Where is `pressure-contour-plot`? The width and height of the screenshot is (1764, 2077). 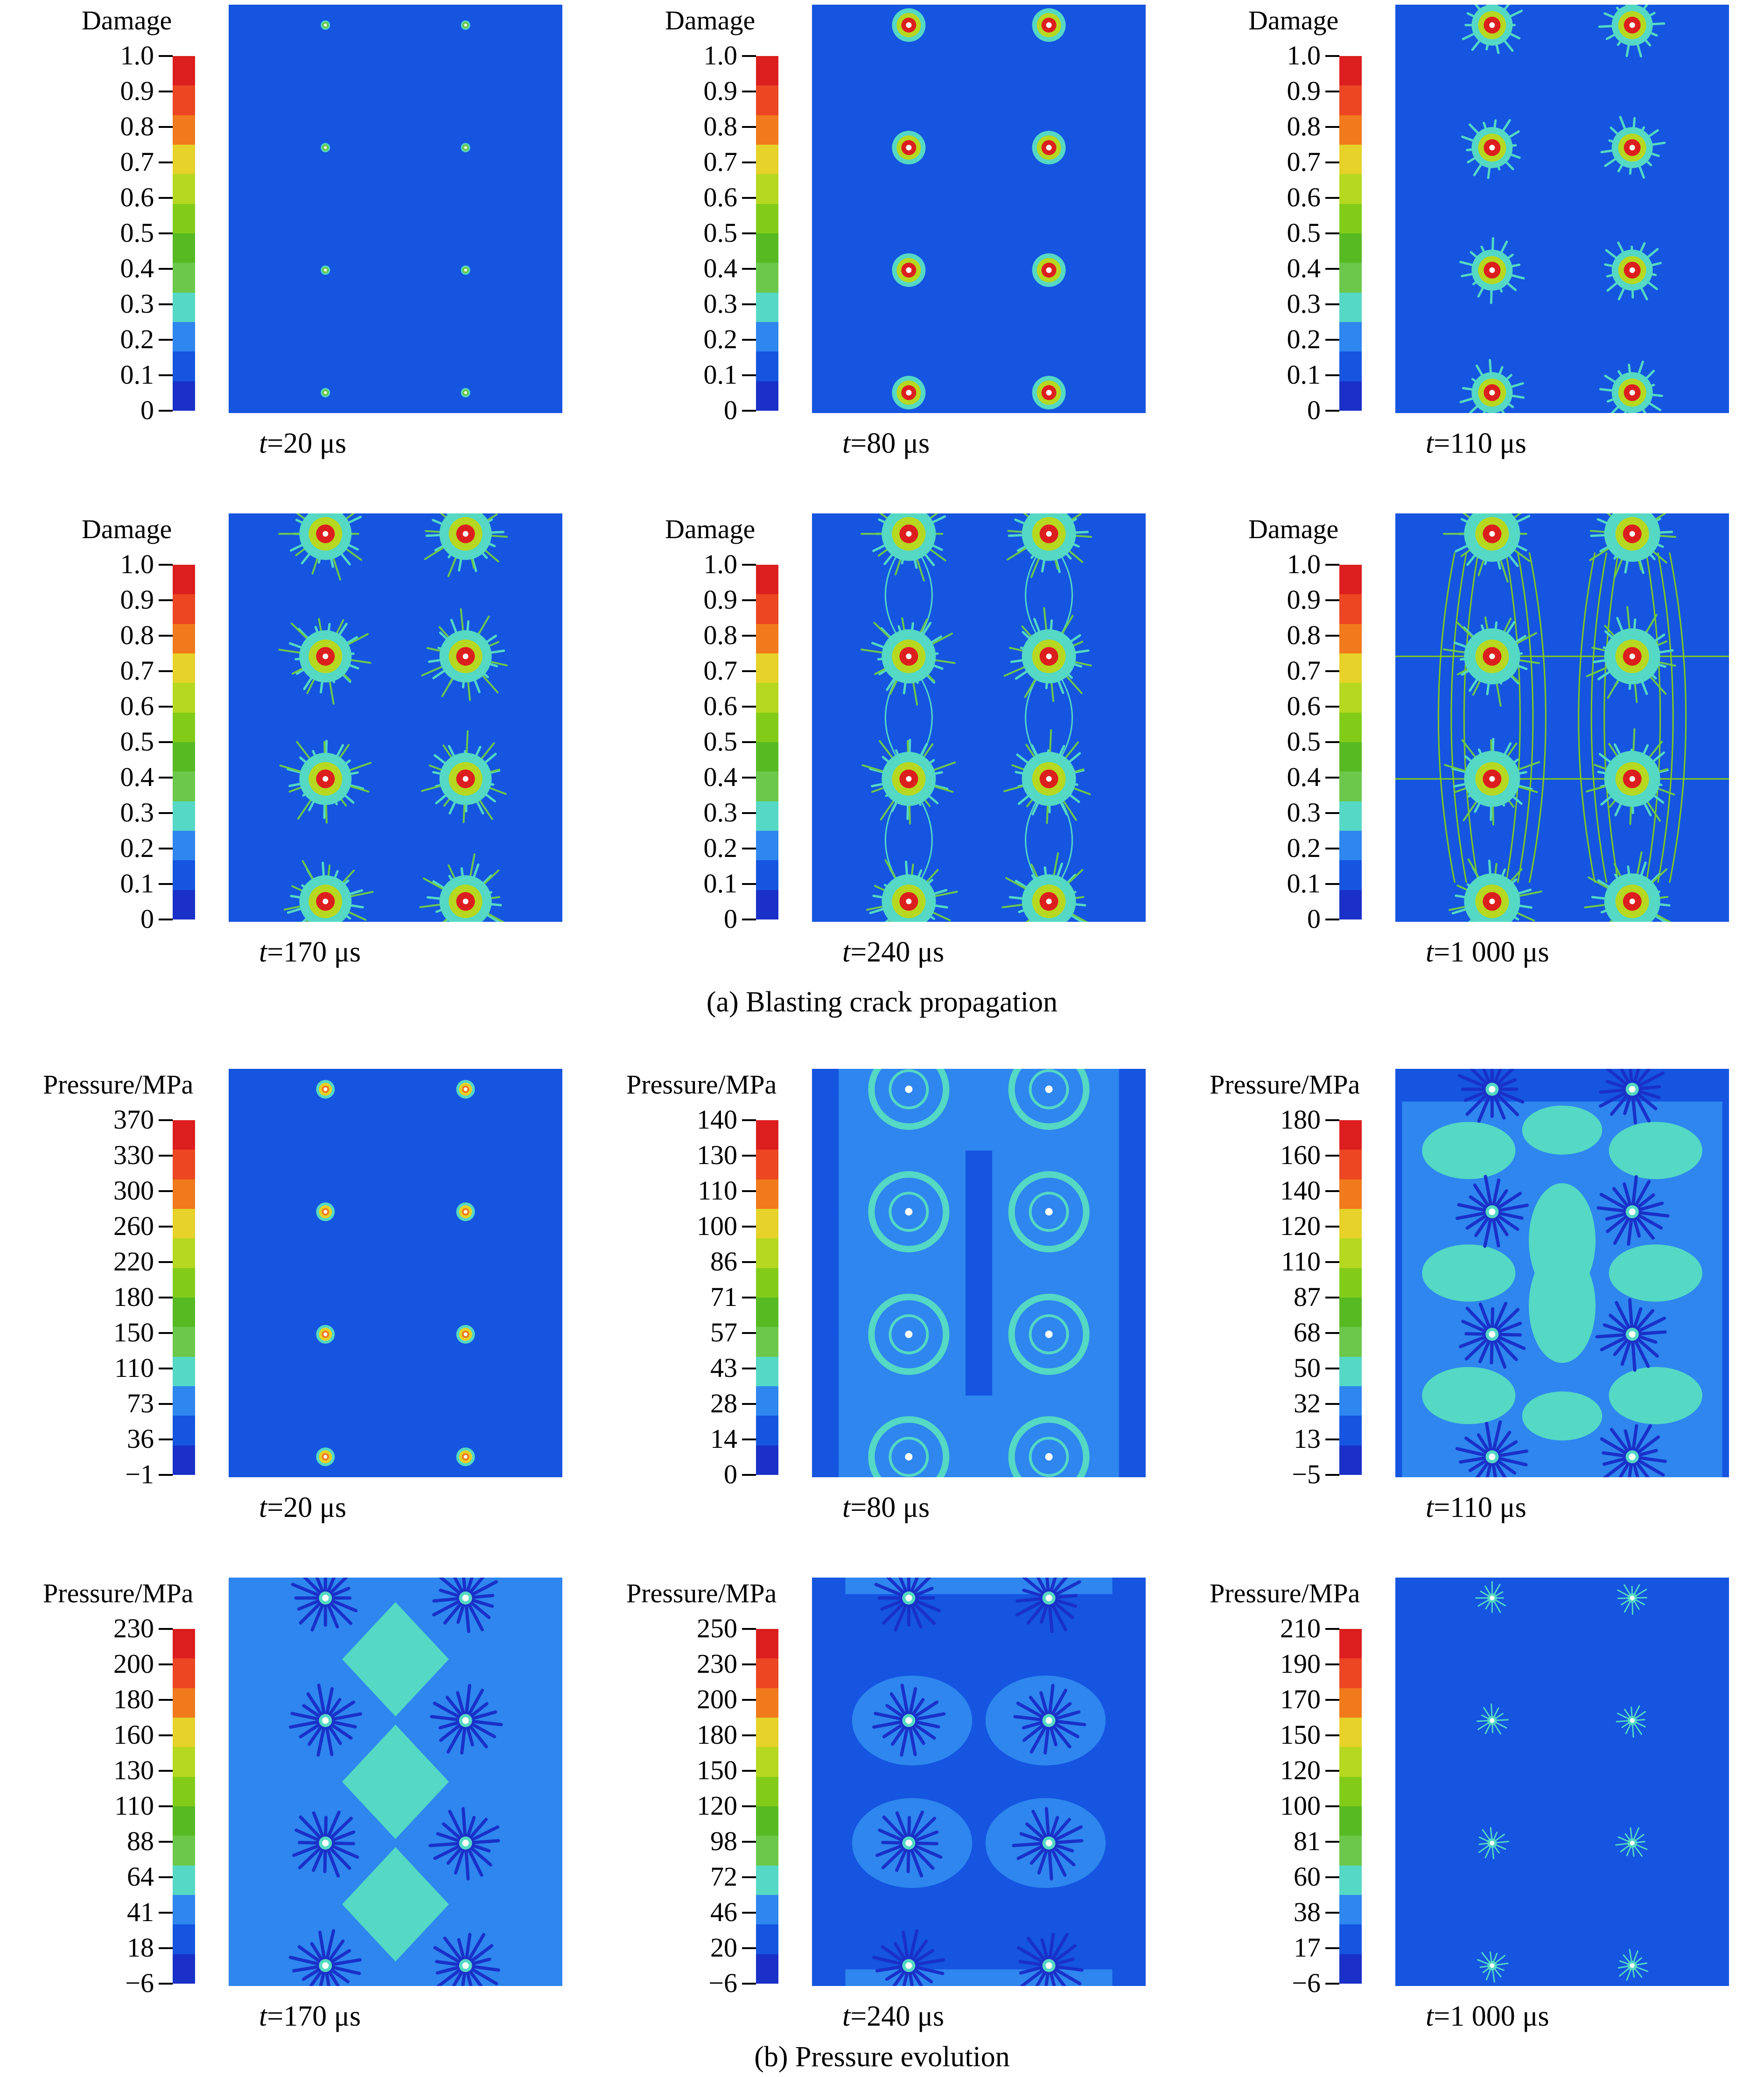 pressure-contour-plot is located at coordinates (1562, 1782).